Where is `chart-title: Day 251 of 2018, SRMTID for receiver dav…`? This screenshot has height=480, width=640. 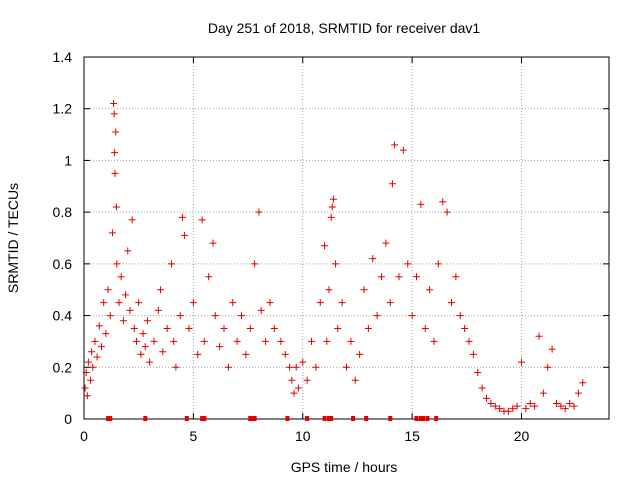
chart-title: Day 251 of 2018, SRMTID for receiver dav… is located at coordinates (344, 28).